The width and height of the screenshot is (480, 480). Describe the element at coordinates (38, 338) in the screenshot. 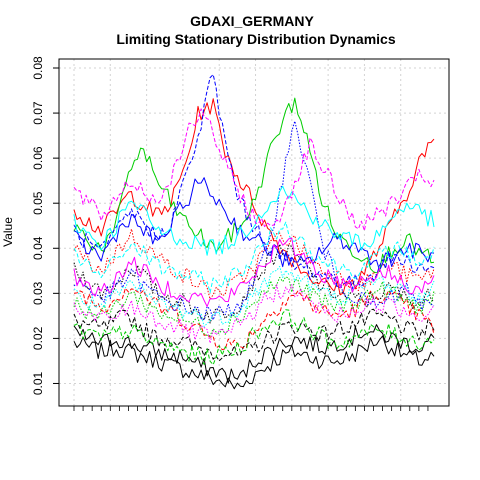

I see `y-tick-label: 0.02` at that location.